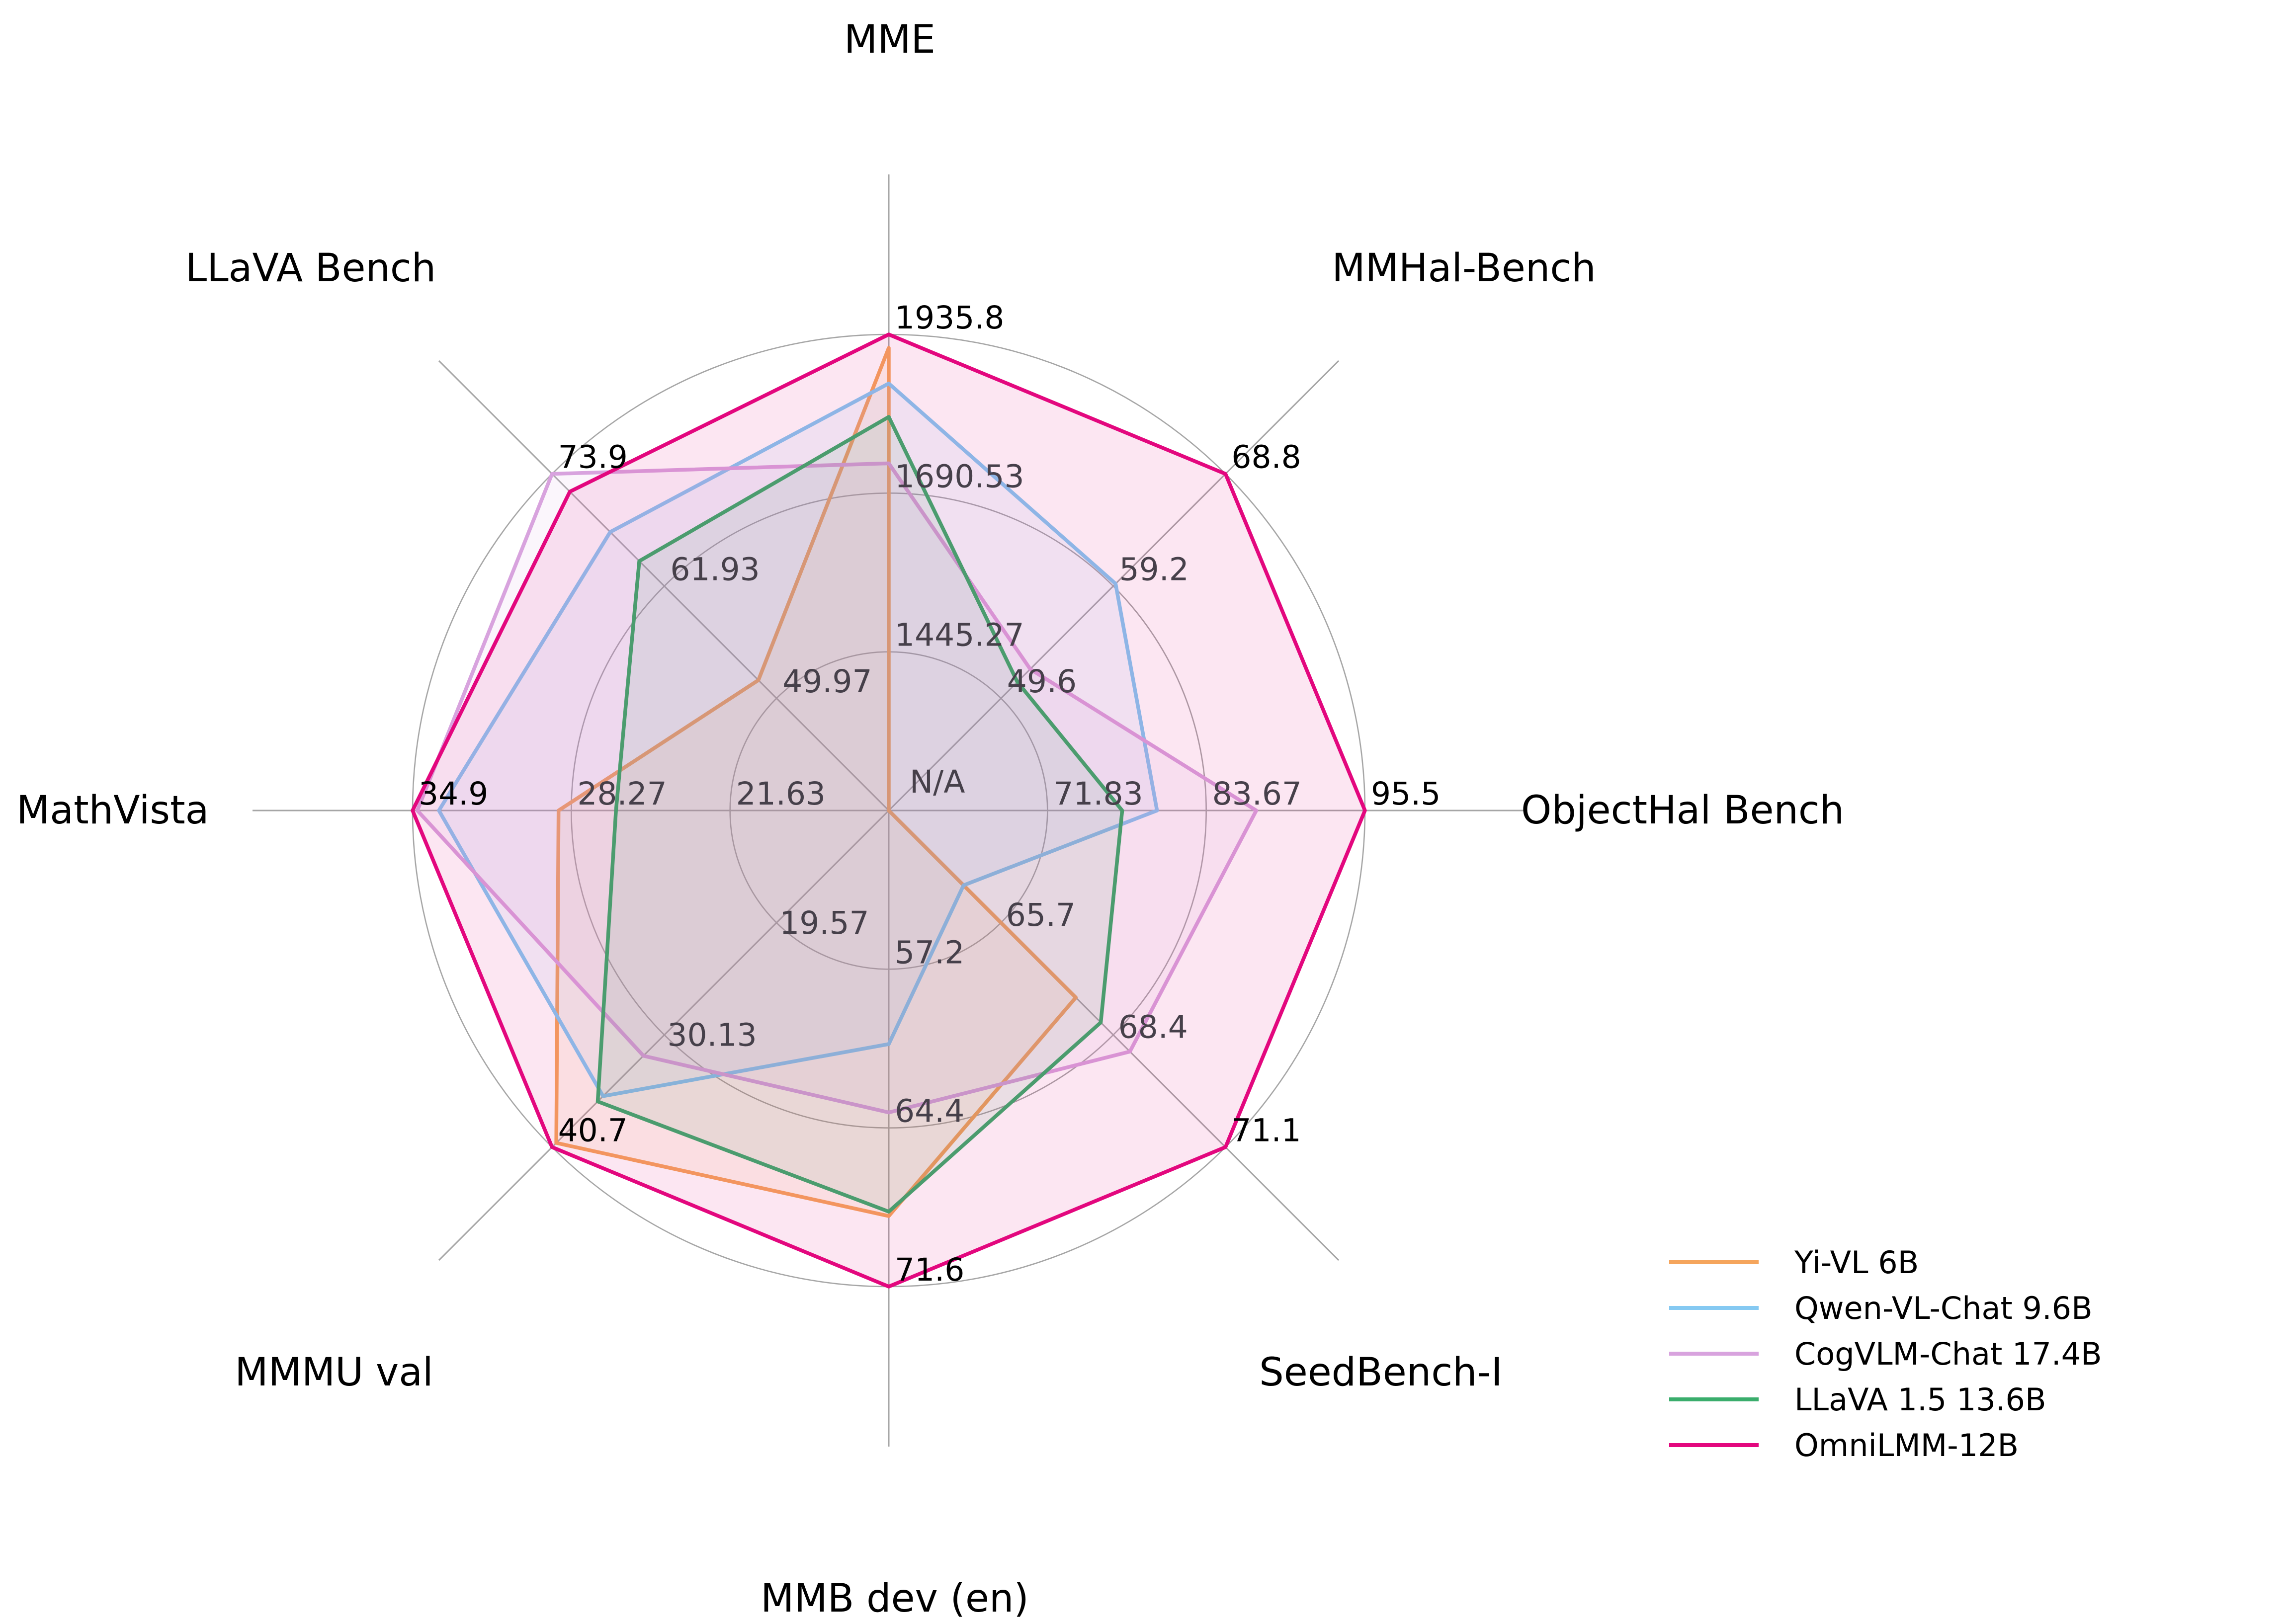 This screenshot has width=2290, height=1624. Describe the element at coordinates (1154, 569) in the screenshot. I see `tick-label-mmhal-bench-2: 59.2` at that location.